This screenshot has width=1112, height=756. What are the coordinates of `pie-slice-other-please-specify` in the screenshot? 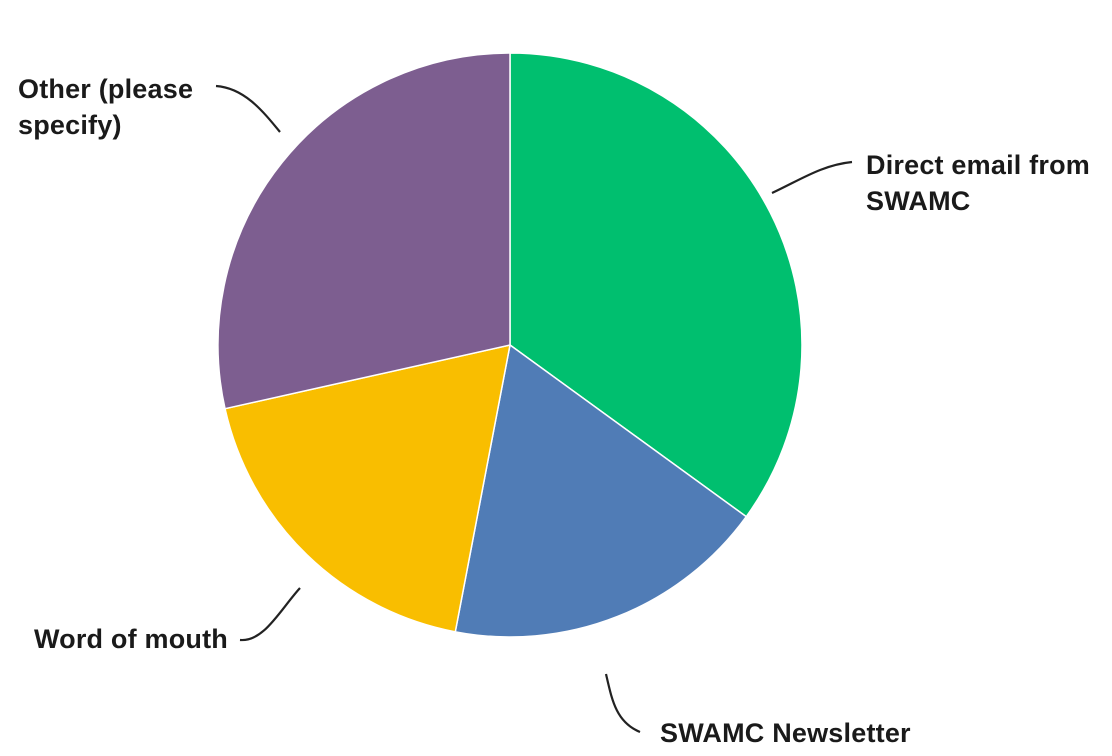 It's located at (364, 231).